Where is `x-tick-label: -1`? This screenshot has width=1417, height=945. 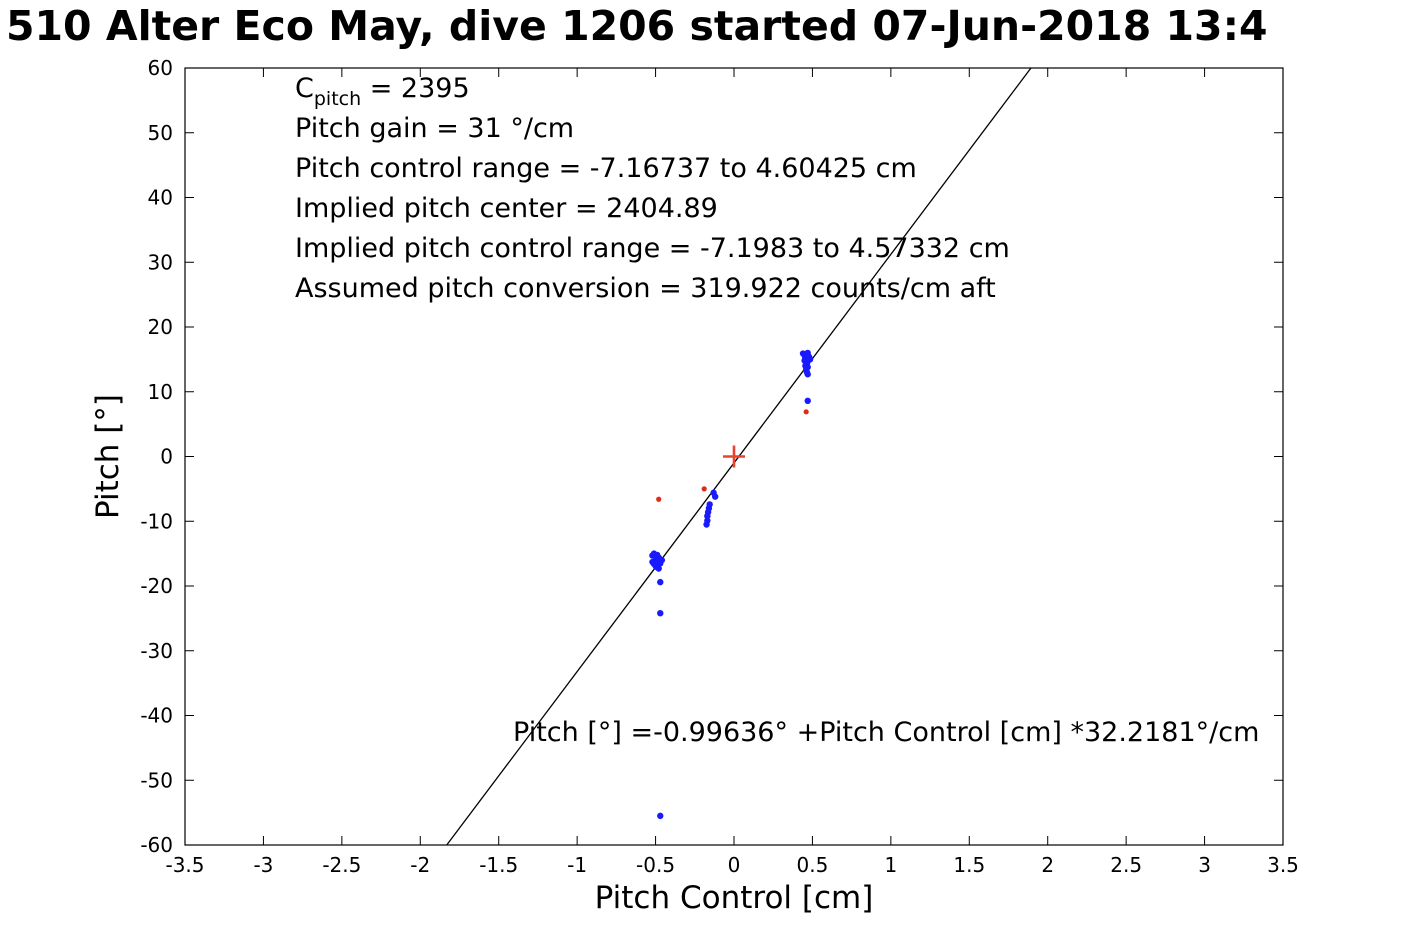 x-tick-label: -1 is located at coordinates (577, 865).